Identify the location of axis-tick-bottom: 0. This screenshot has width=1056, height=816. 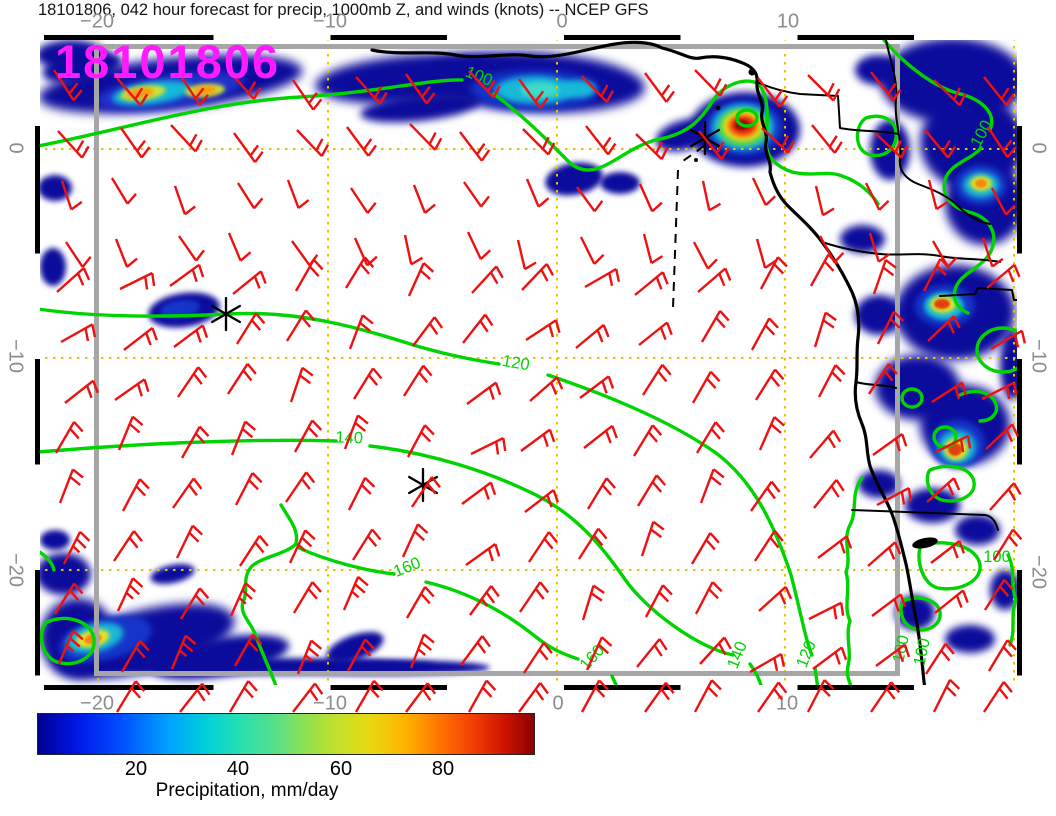
(558, 703).